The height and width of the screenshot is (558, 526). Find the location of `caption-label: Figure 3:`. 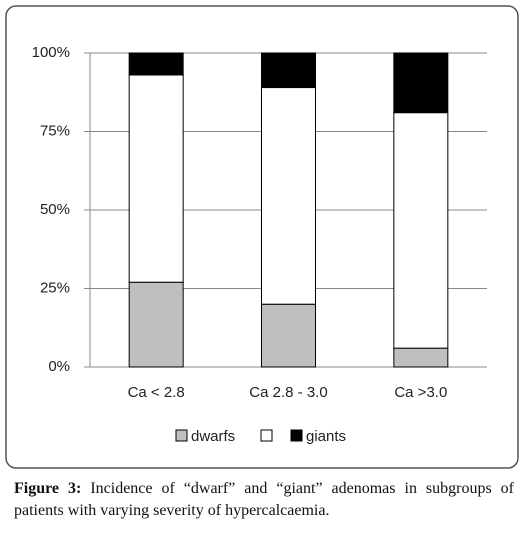

caption-label: Figure 3: is located at coordinates (48, 488).